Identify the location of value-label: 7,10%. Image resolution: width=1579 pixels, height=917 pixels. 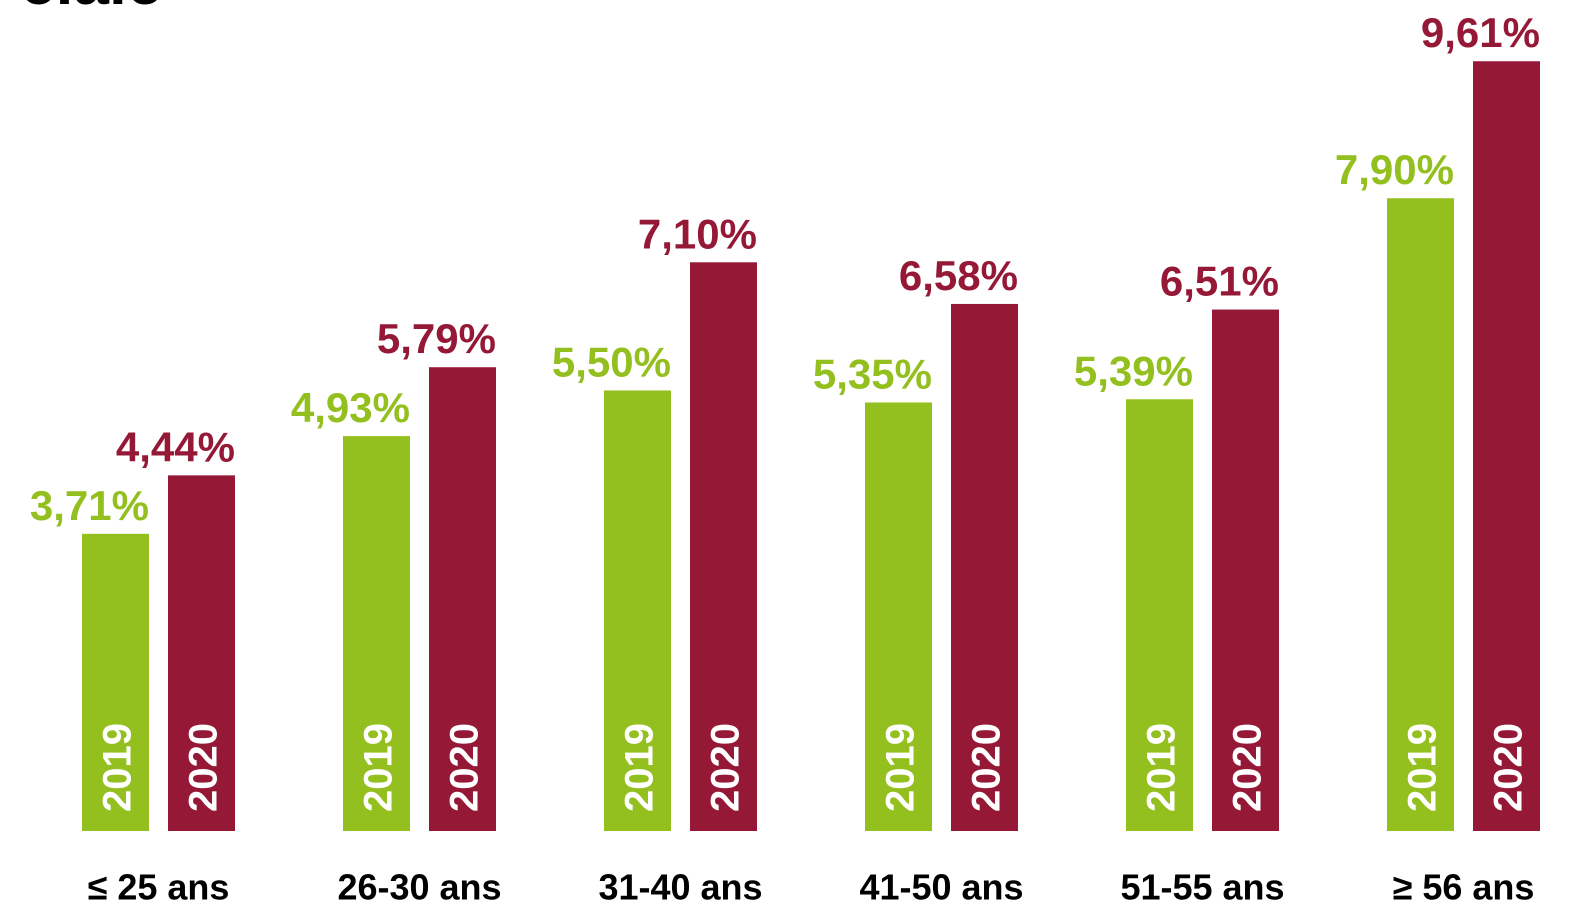
(697, 233).